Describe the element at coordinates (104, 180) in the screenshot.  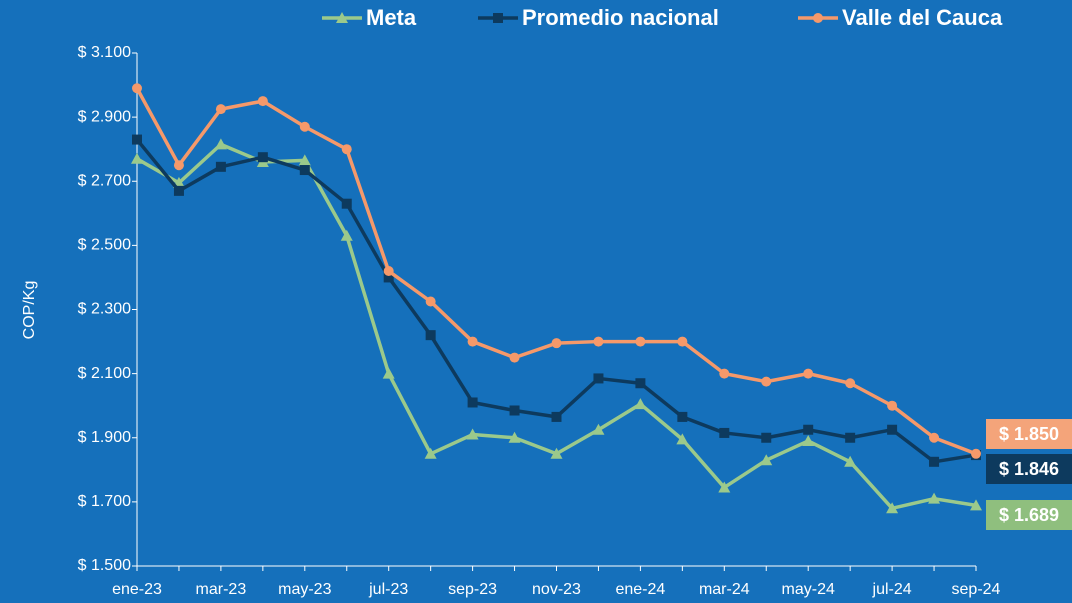
I see `y-tick-label: $ 2.700` at that location.